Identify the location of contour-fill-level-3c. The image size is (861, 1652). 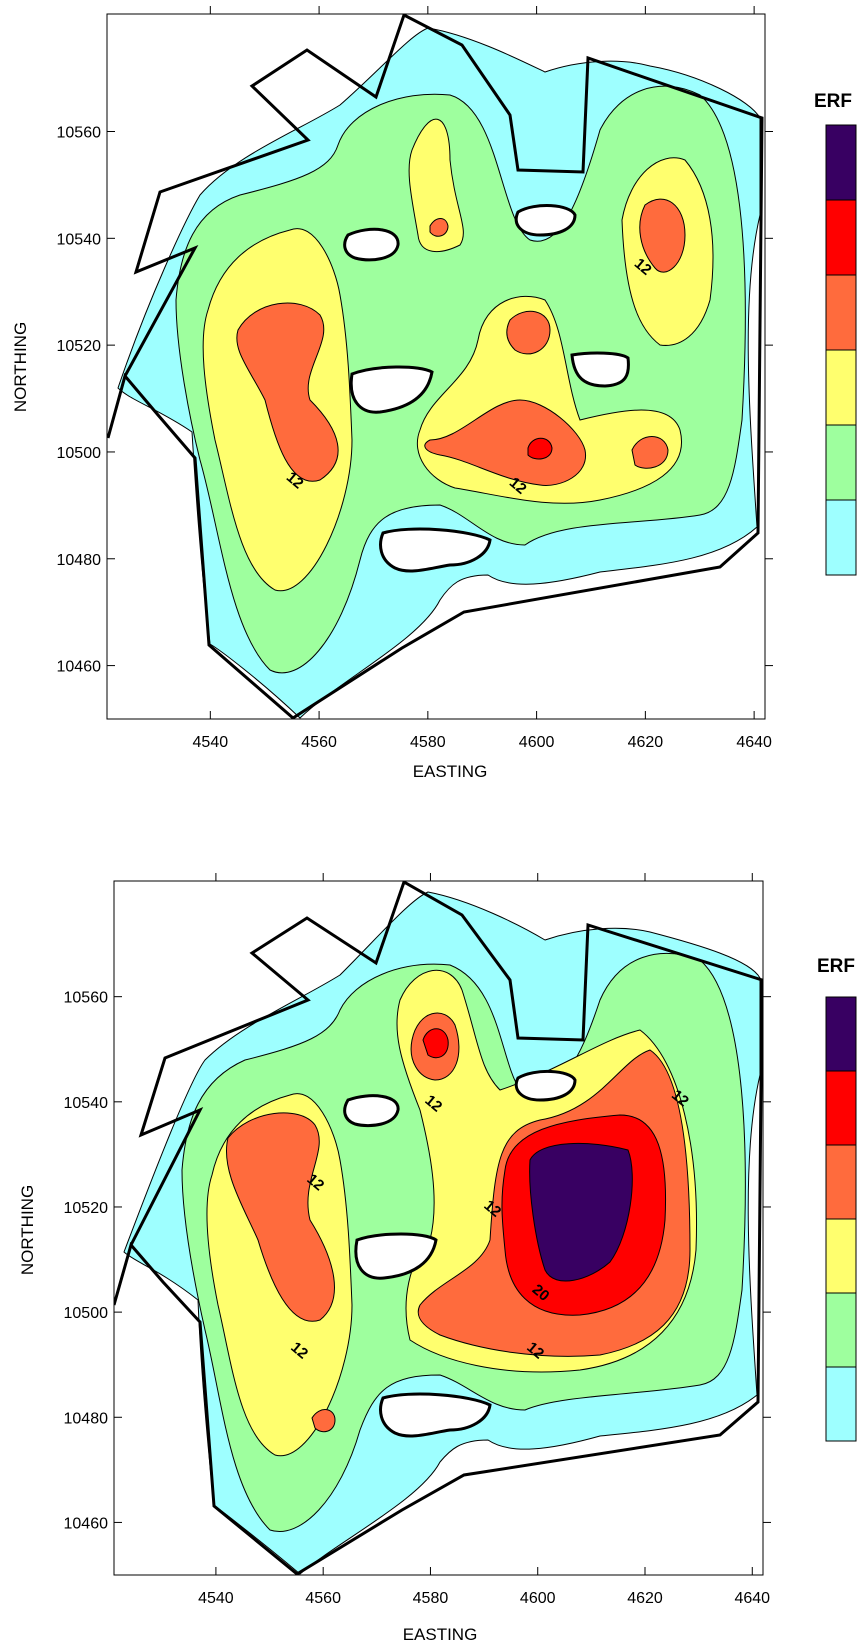
(528, 332).